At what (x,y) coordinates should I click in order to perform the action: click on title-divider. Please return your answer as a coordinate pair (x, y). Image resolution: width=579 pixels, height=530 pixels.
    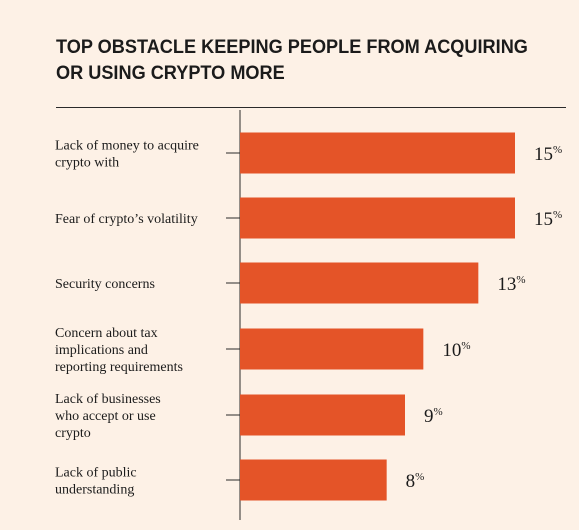
    Looking at the image, I should click on (311, 107).